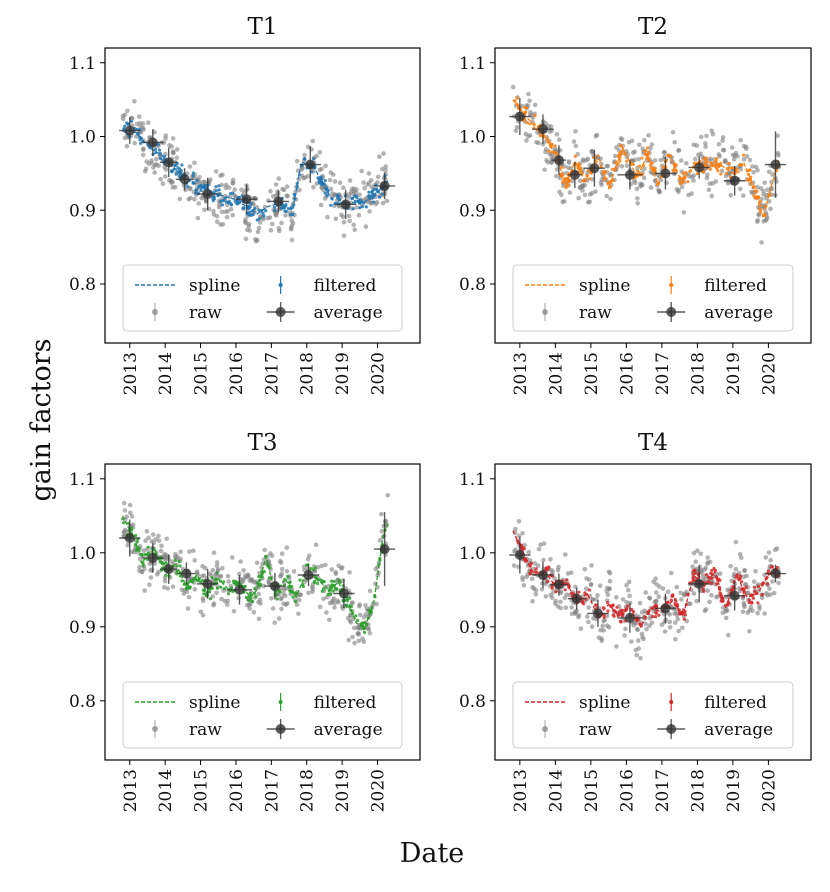  I want to click on legend-raw-swatch, so click(545, 312).